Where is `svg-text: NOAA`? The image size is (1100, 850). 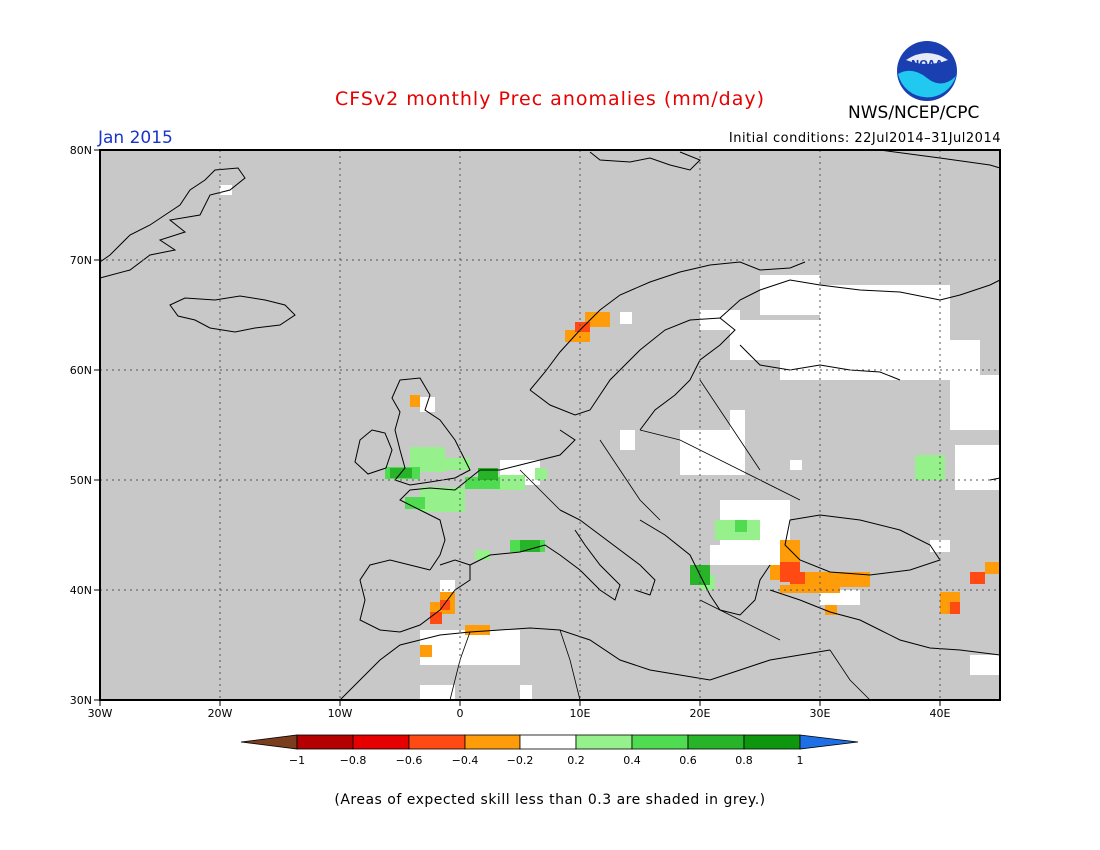 svg-text: NOAA is located at coordinates (927, 64).